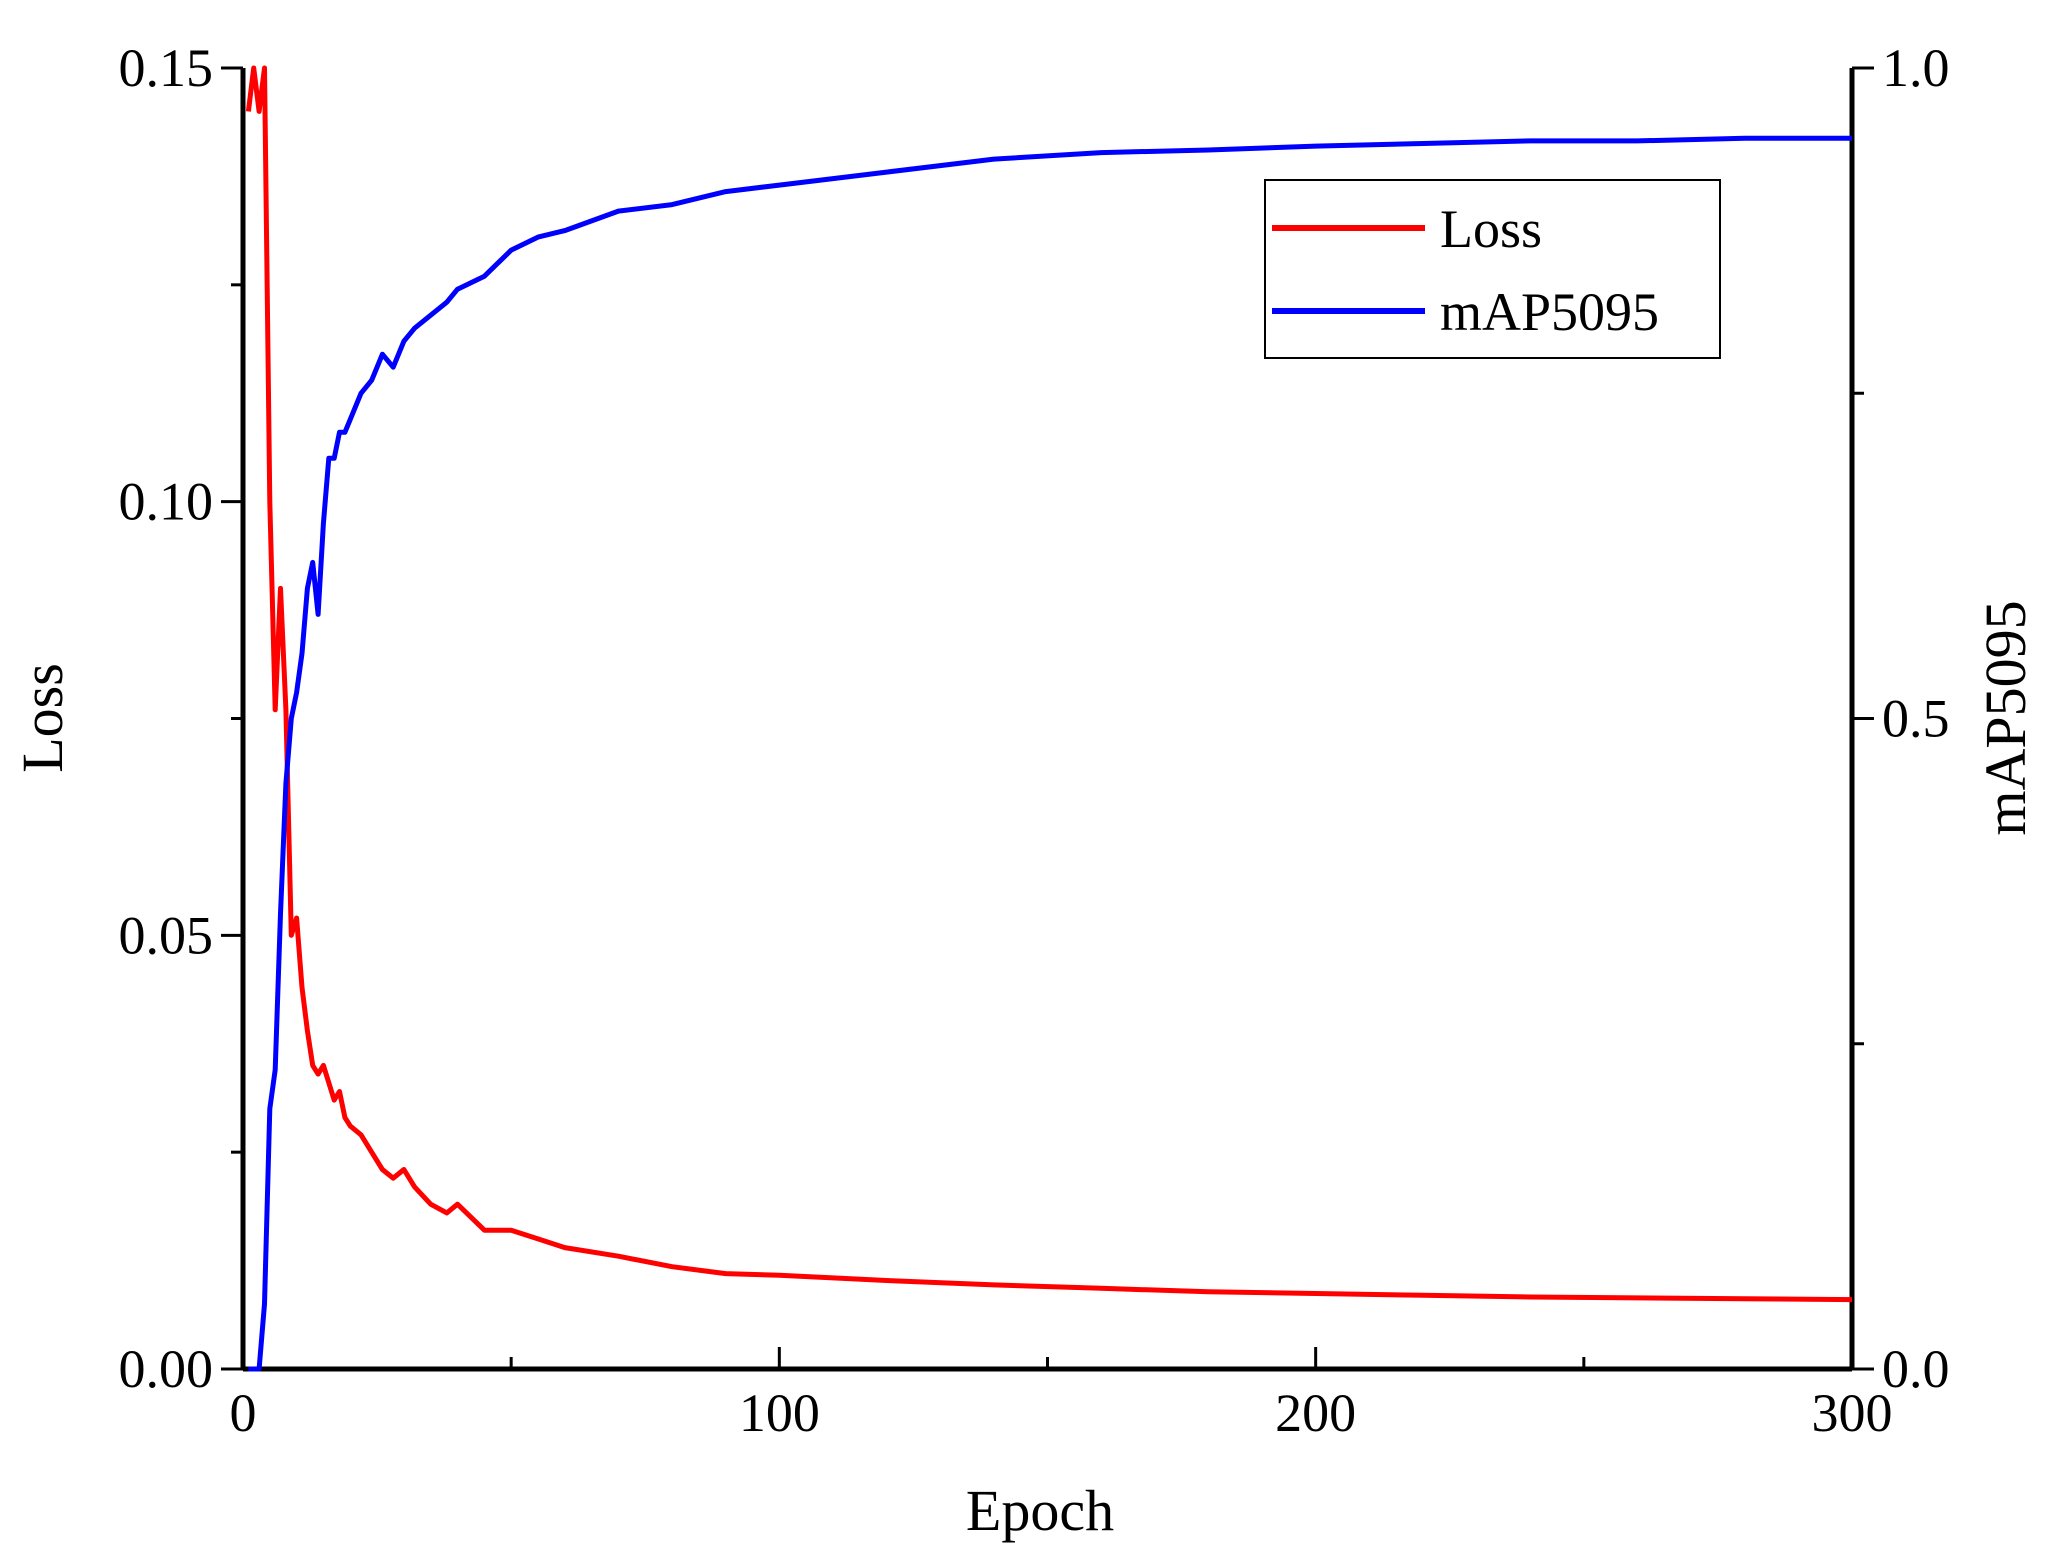 The image size is (2061, 1565). I want to click on legend: Loss mAP5095, so click(1492, 269).